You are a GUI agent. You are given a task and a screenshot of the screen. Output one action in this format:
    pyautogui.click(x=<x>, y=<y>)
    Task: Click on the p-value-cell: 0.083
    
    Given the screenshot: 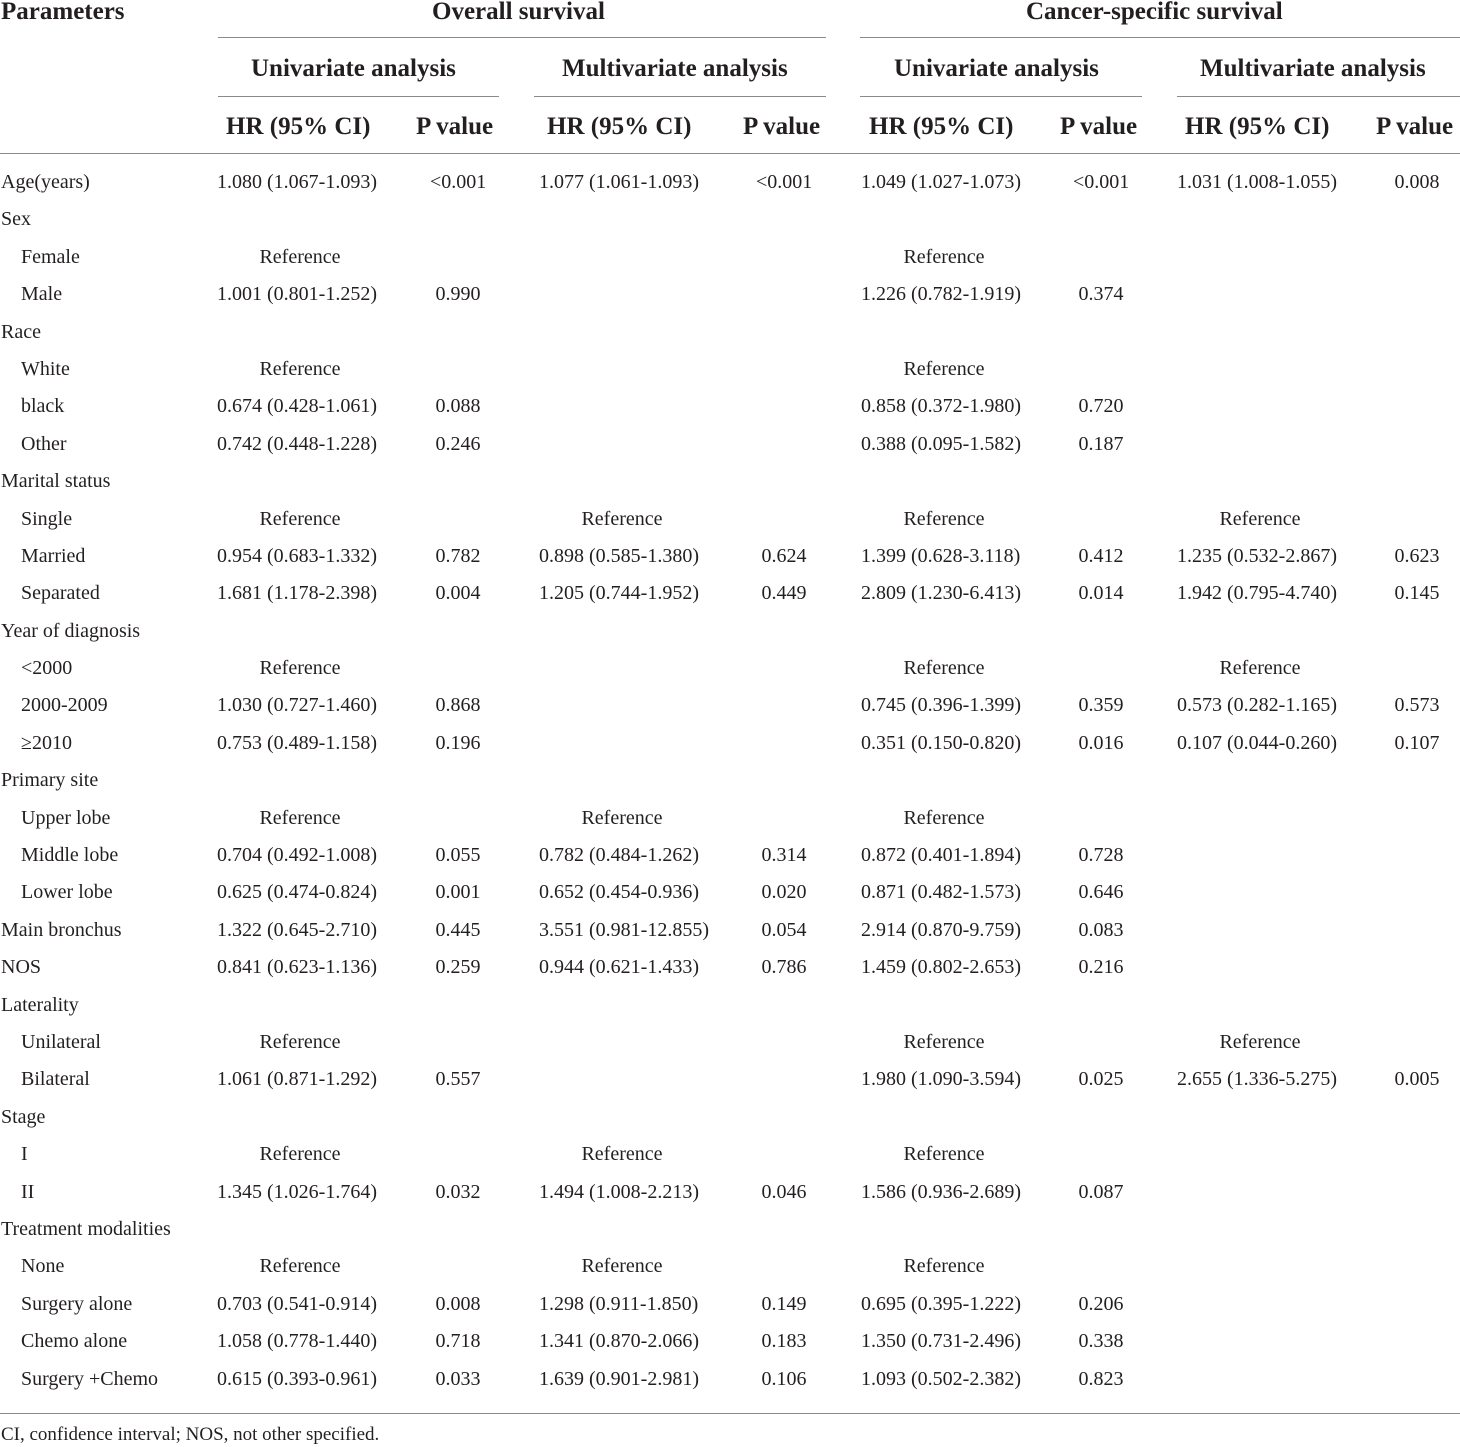 What is the action you would take?
    pyautogui.click(x=1101, y=929)
    